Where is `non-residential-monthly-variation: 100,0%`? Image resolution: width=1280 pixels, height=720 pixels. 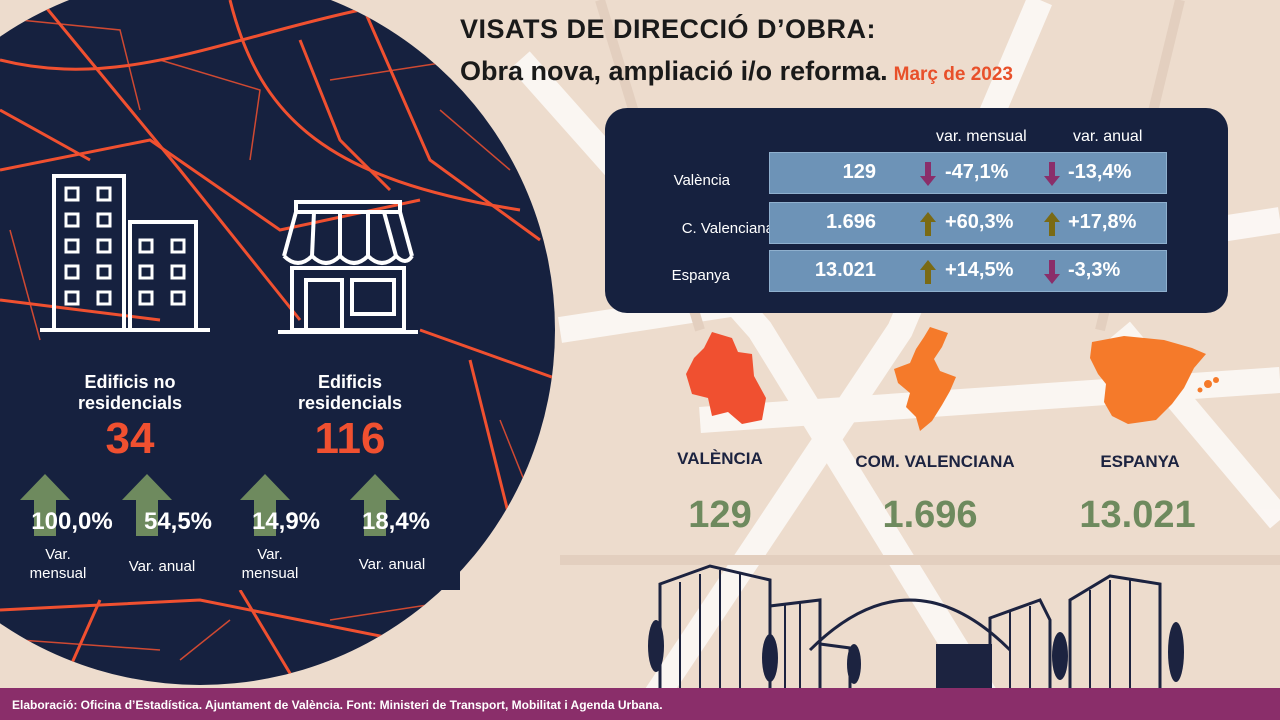 non-residential-monthly-variation: 100,0% is located at coordinates (72, 521).